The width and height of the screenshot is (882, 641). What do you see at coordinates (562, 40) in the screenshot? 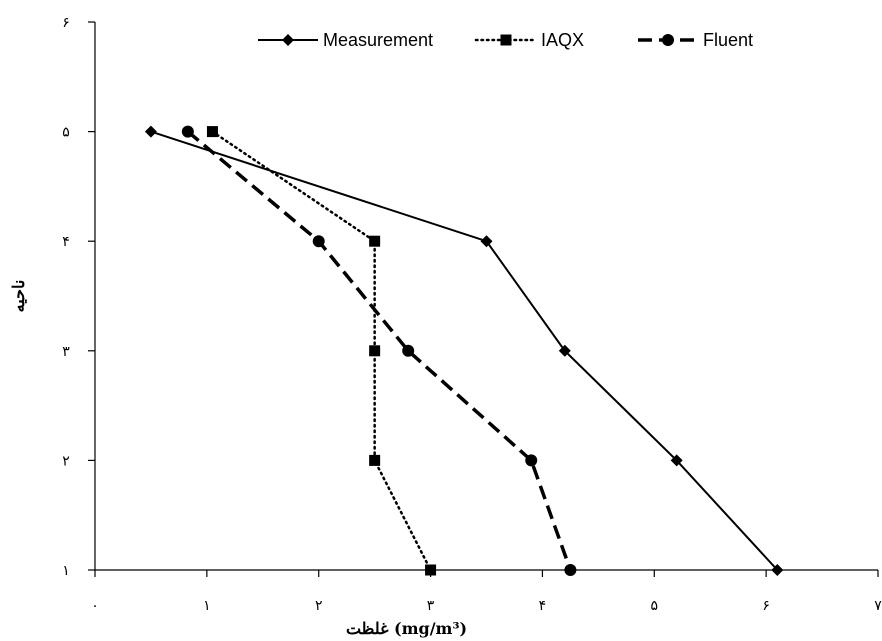
I see `legend-label: IAQX` at bounding box center [562, 40].